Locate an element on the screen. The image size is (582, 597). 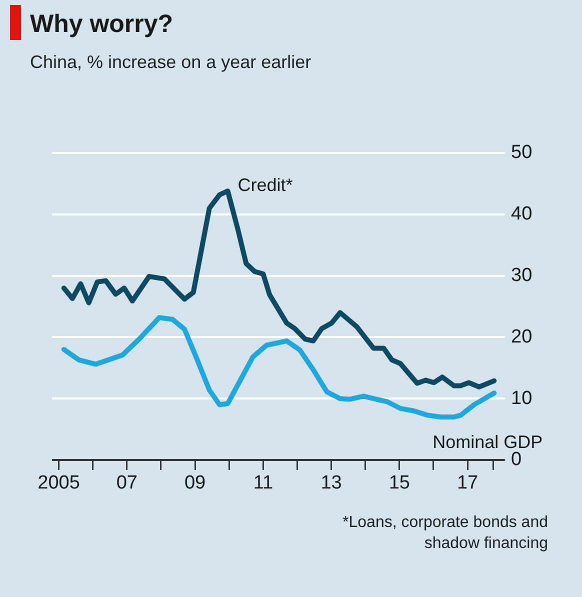
chart-title: Why worry? is located at coordinates (102, 24).